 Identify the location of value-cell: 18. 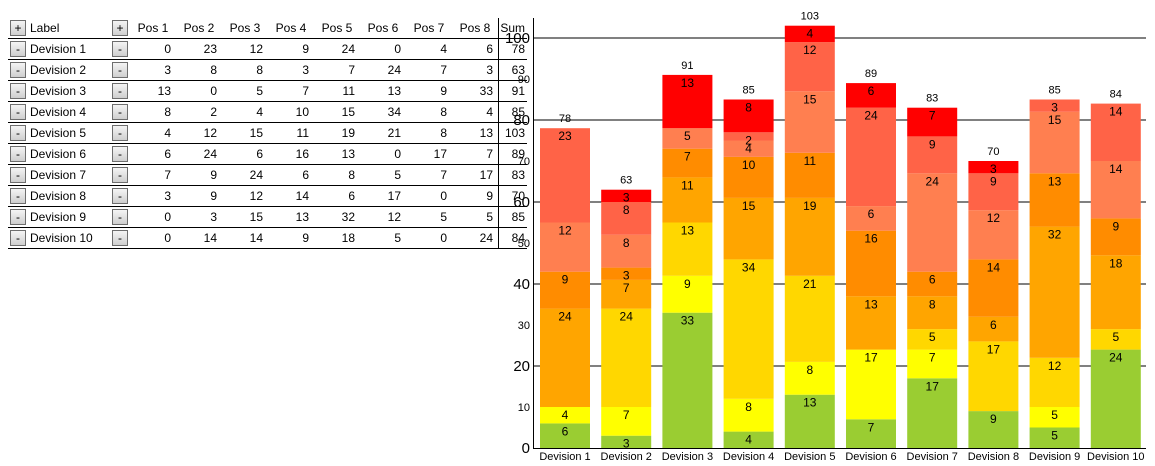
(337, 238).